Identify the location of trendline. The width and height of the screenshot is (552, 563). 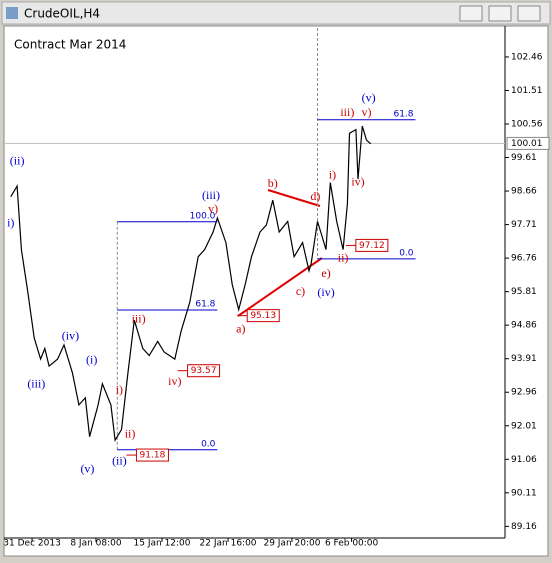
(294, 198).